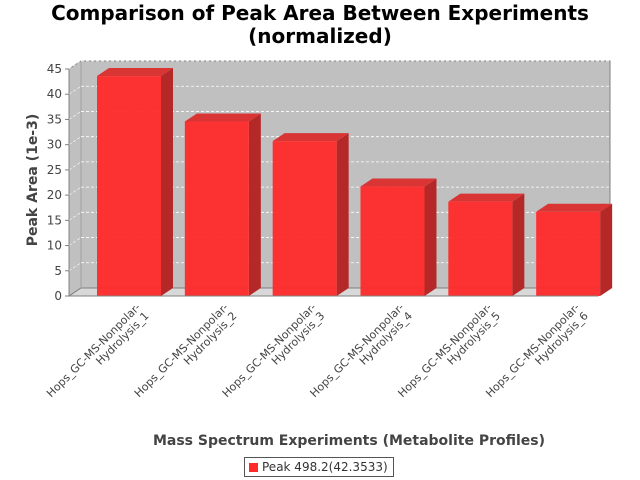 This screenshot has width=640, height=480. I want to click on y-tick-label: 40, so click(54, 94).